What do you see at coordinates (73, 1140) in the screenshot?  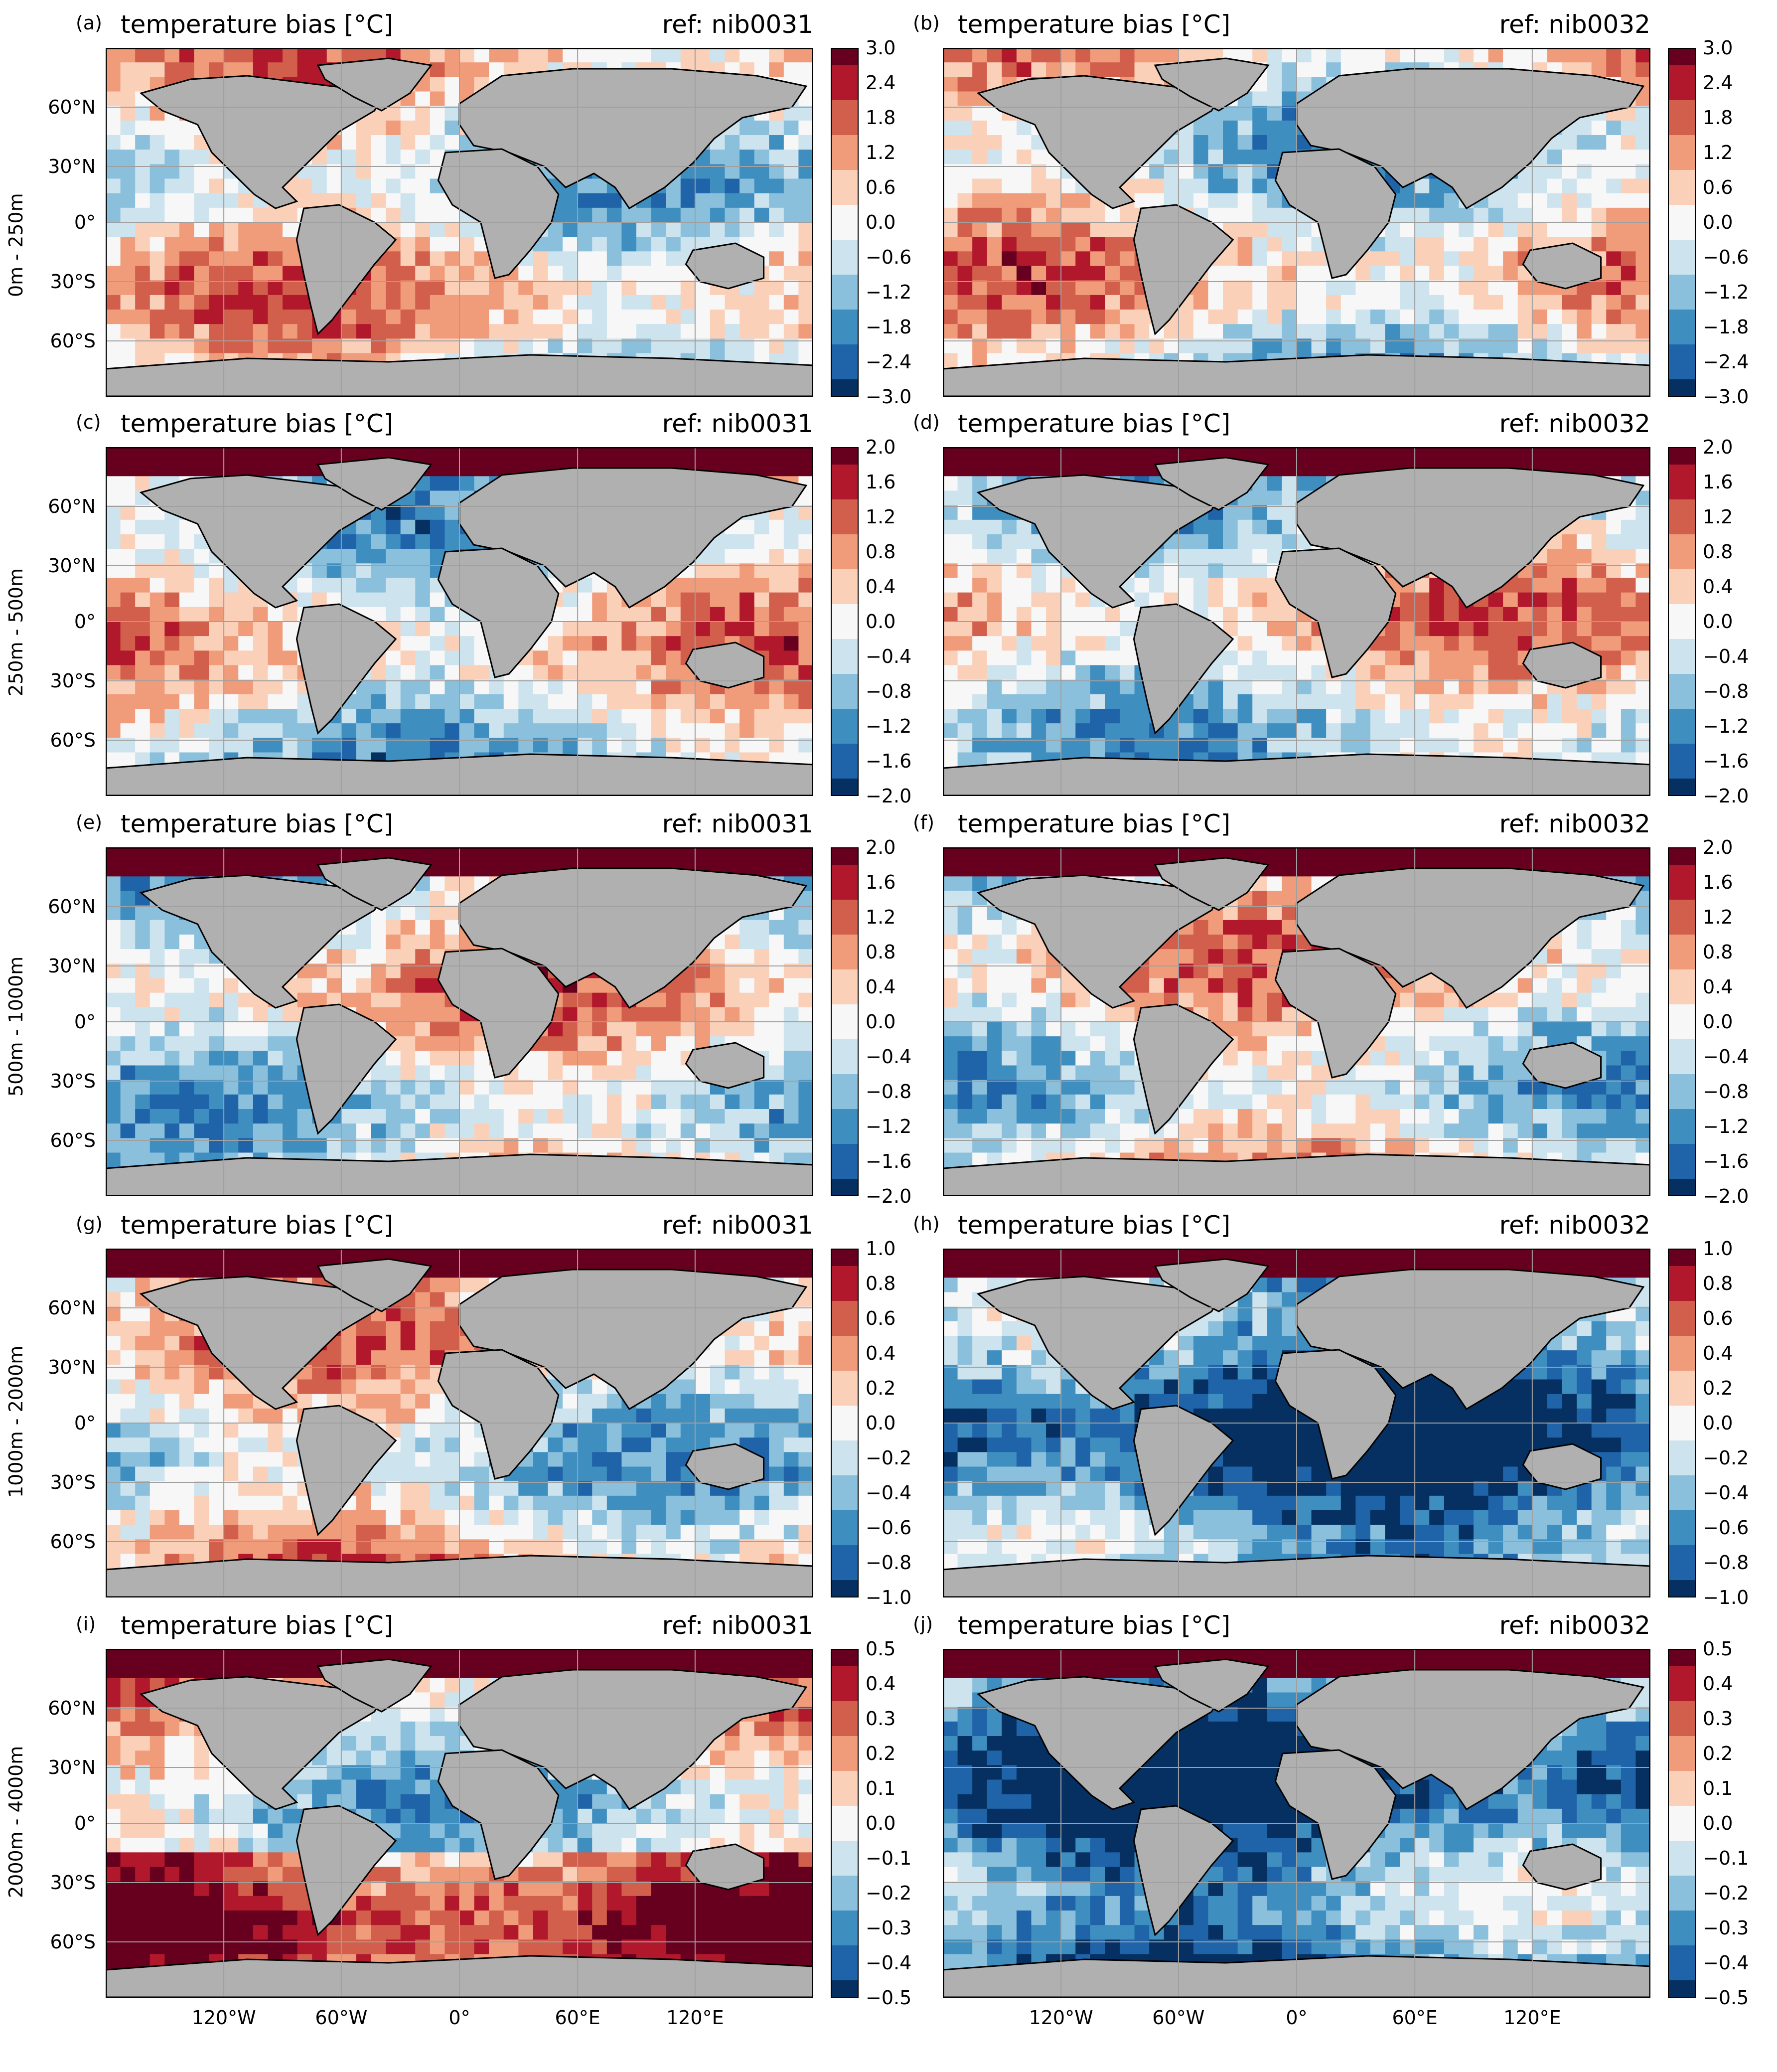 I see `latitude-tick-label: 60°S` at bounding box center [73, 1140].